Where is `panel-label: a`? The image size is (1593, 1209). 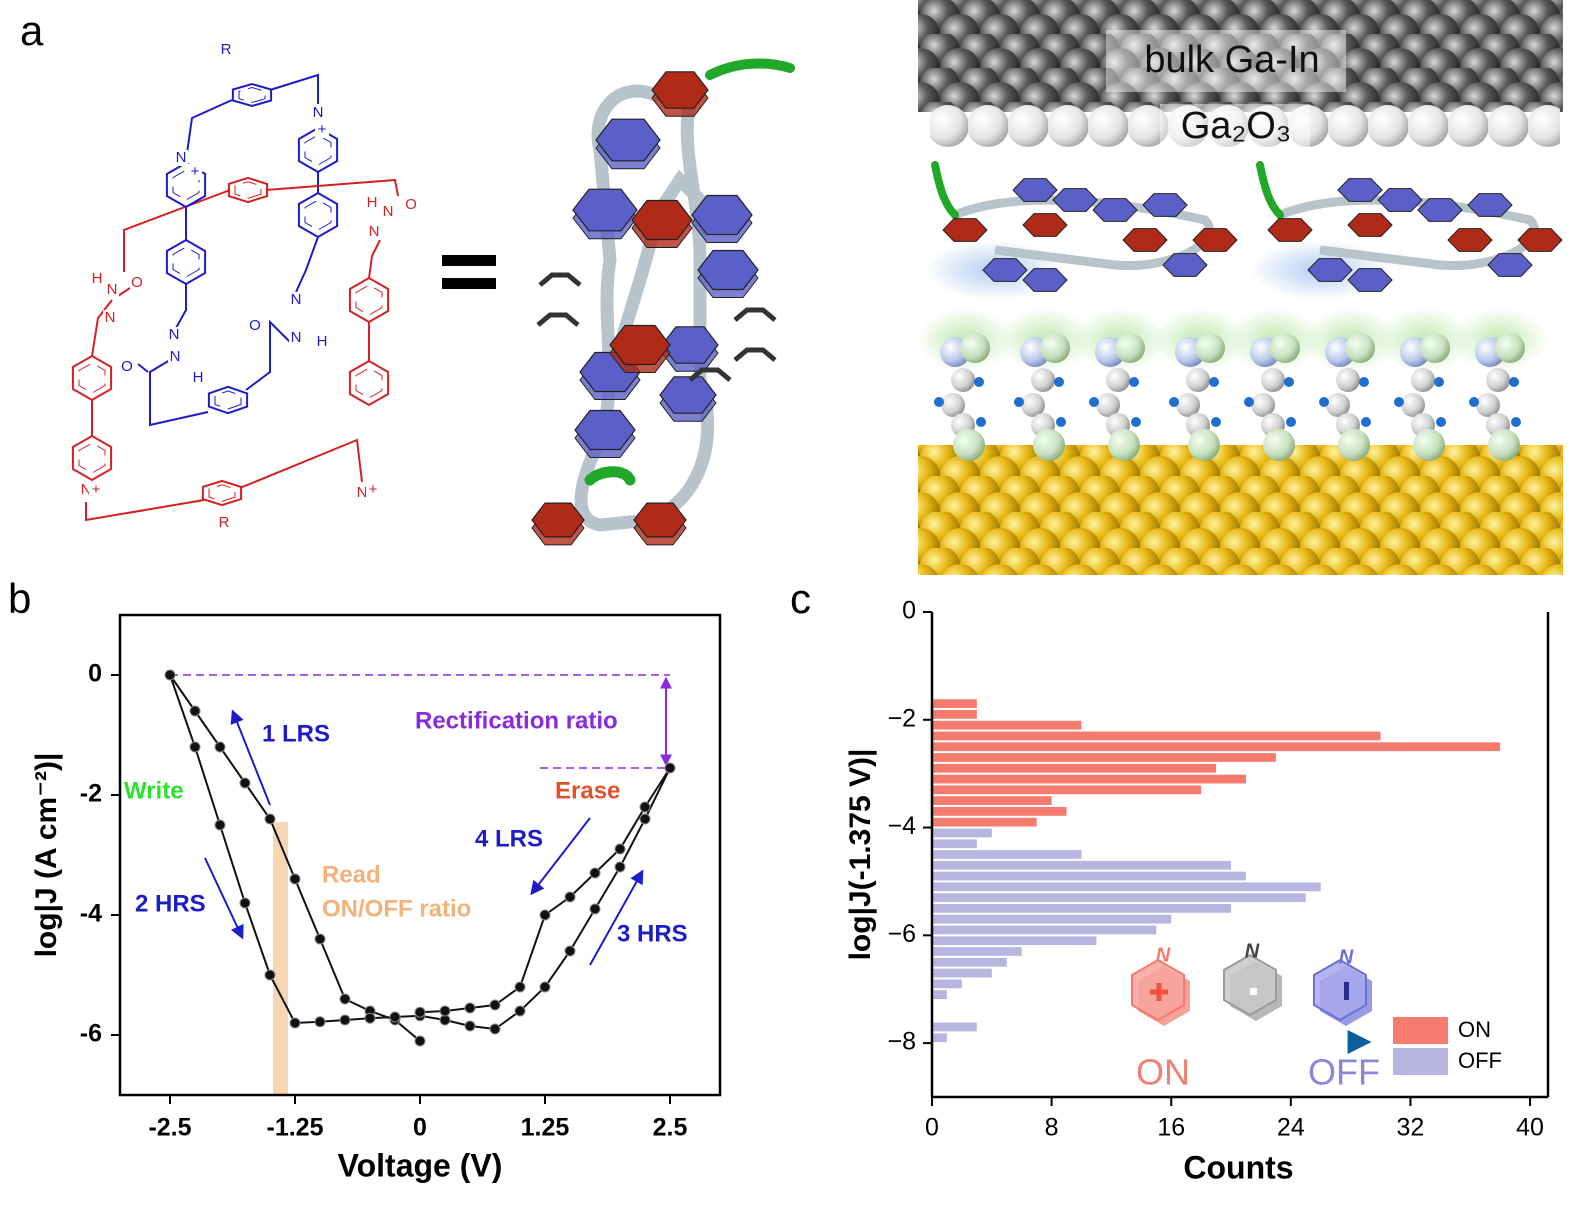
panel-label: a is located at coordinates (32, 30).